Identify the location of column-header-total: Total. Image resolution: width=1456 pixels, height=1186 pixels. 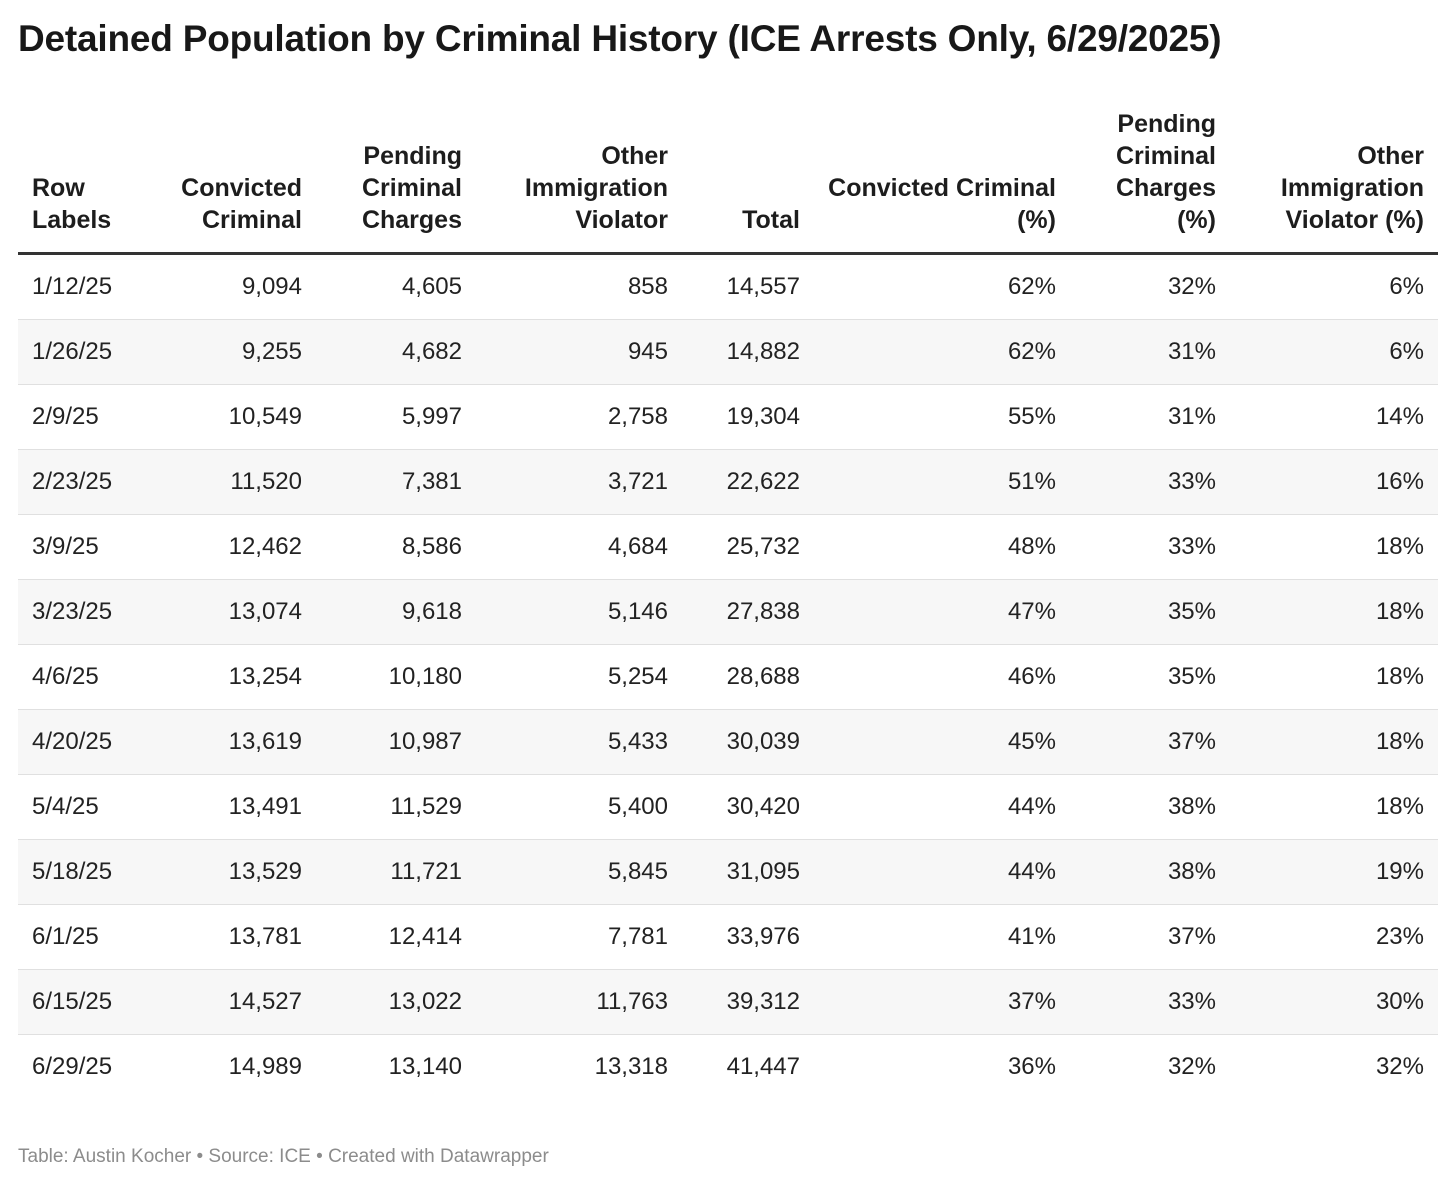
(748, 181).